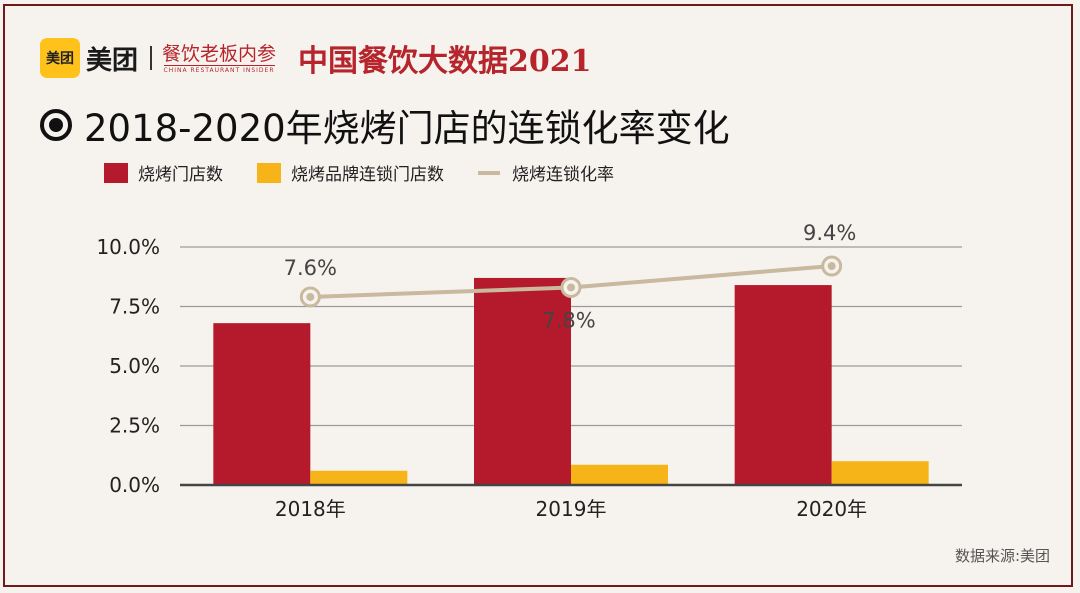 The height and width of the screenshot is (593, 1080). Describe the element at coordinates (134, 307) in the screenshot. I see `y-tick-label: 7.5%` at that location.